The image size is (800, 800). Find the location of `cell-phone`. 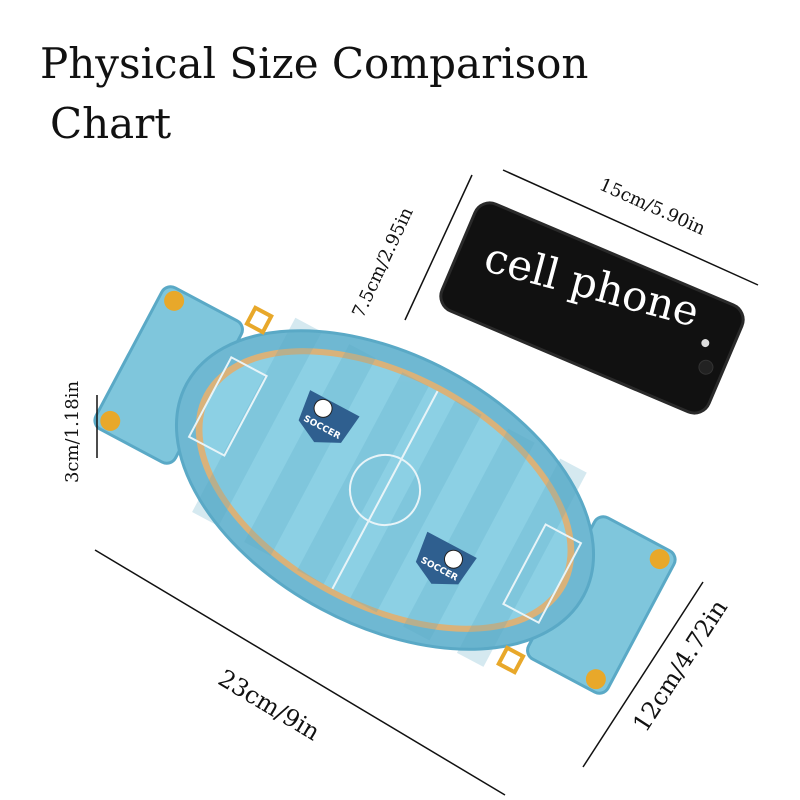

cell-phone is located at coordinates (592, 308).